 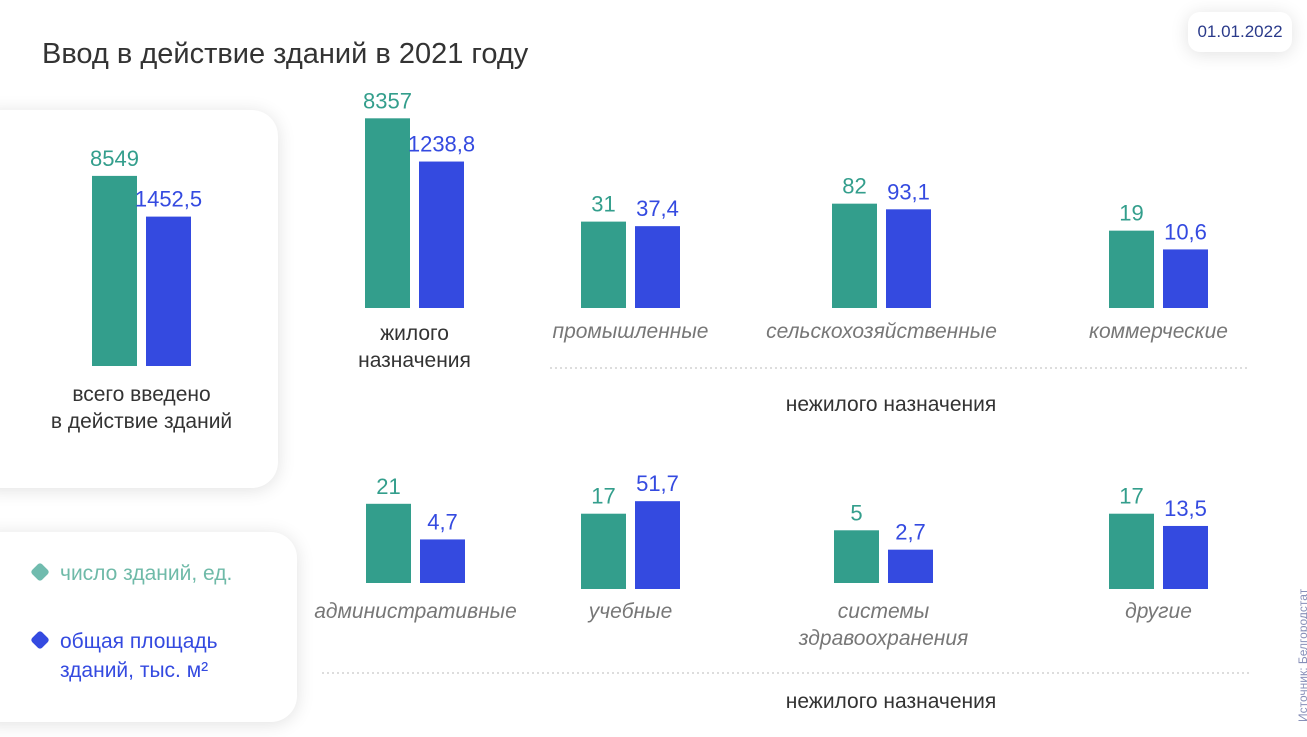 What do you see at coordinates (854, 186) in the screenshot?
I see `value-label: 82` at bounding box center [854, 186].